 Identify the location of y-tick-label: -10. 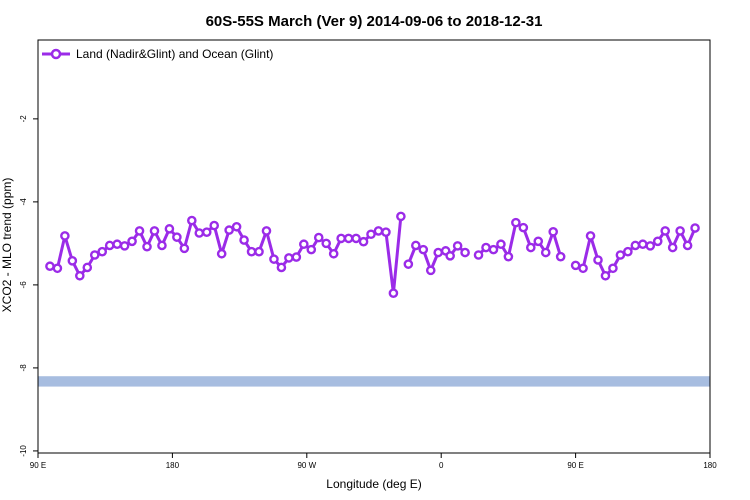
(23, 451).